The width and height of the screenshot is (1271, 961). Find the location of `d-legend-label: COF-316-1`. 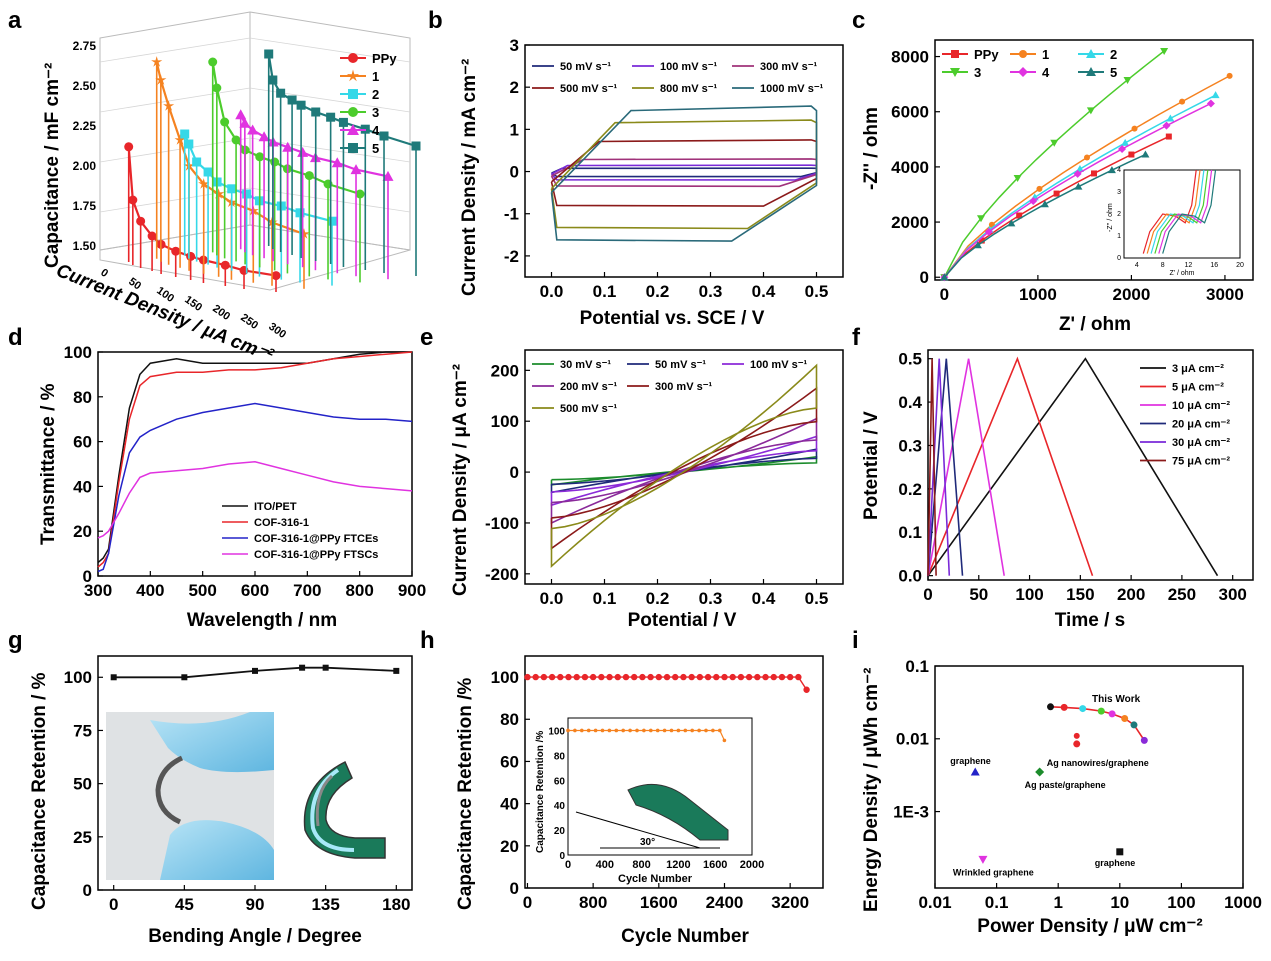

d-legend-label: COF-316-1 is located at coordinates (281, 523).